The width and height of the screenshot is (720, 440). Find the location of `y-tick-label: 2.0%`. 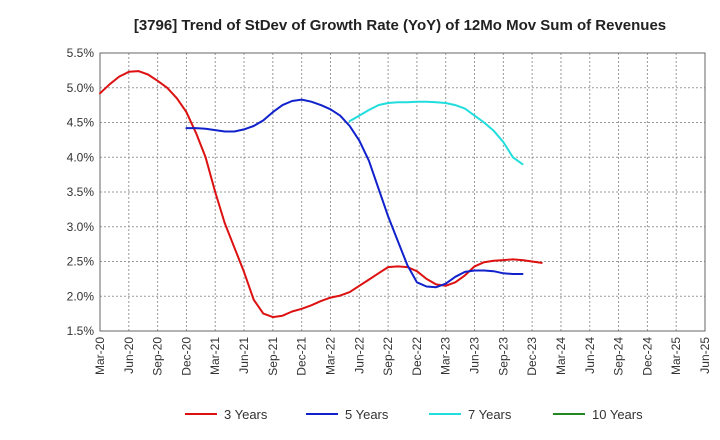

y-tick-label: 2.0% is located at coordinates (81, 296).